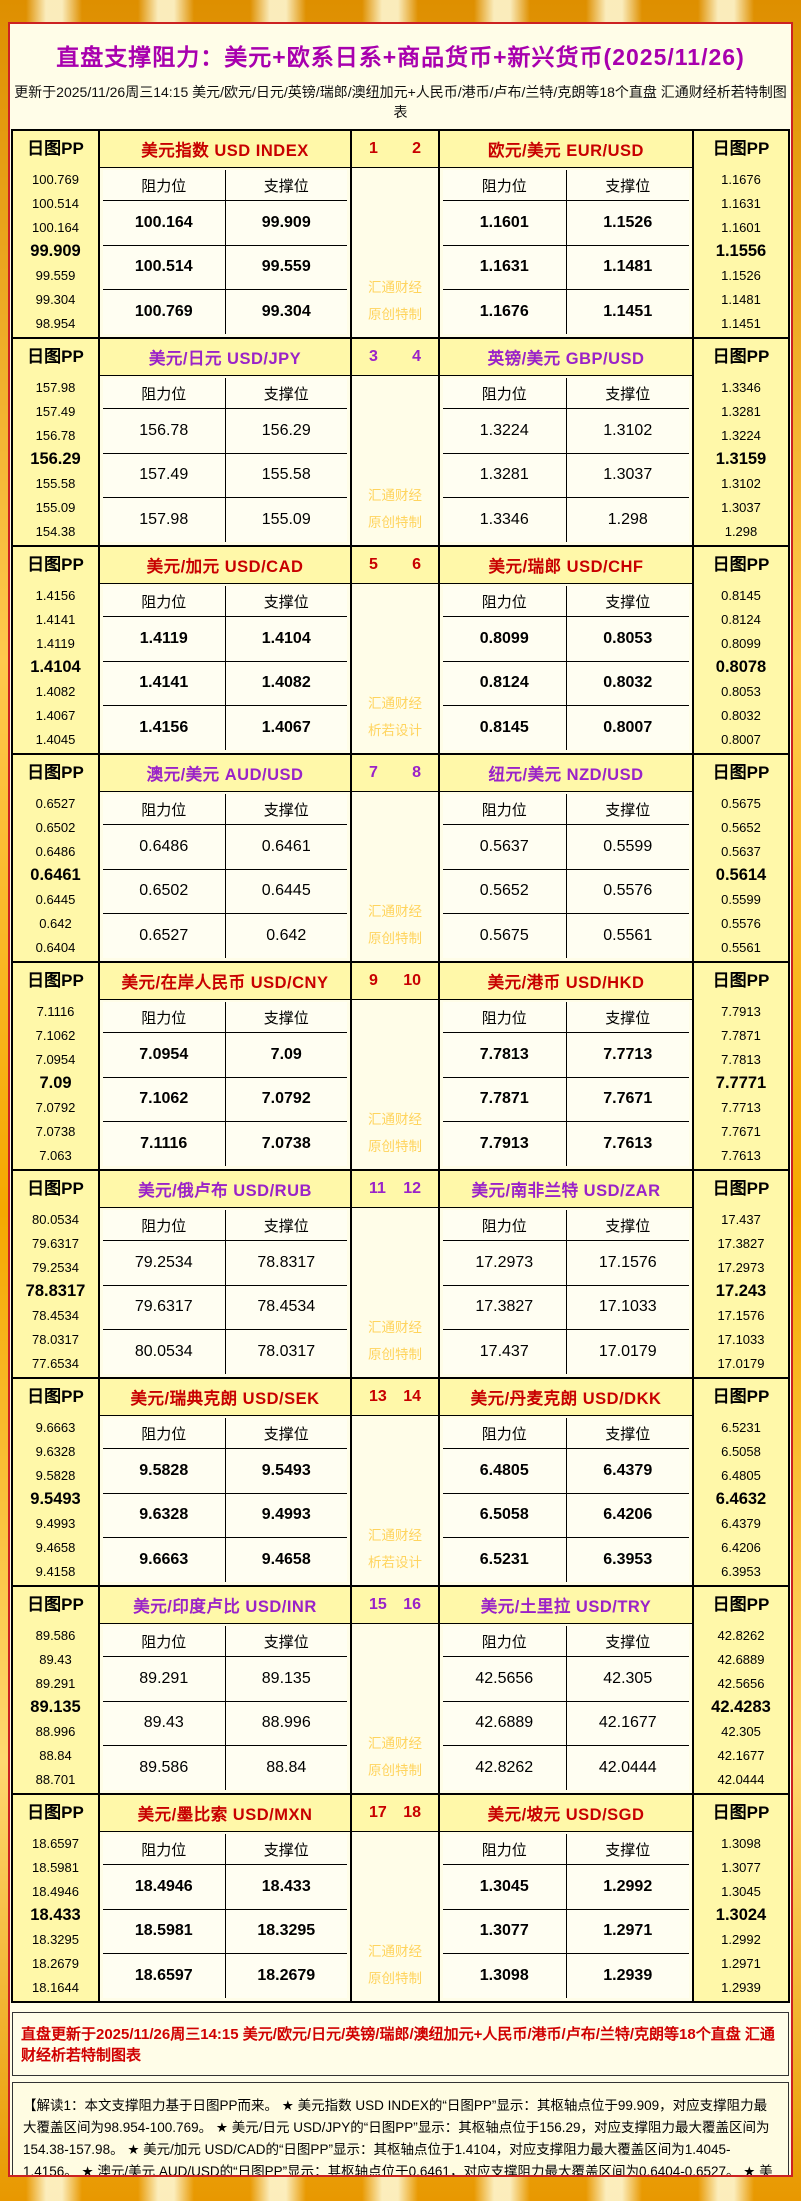  Describe the element at coordinates (164, 847) in the screenshot. I see `resistance-value: 0.6486` at that location.